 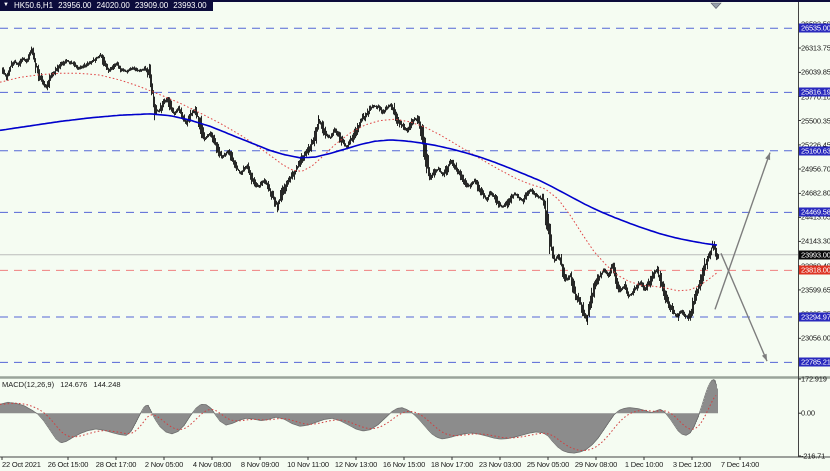 What do you see at coordinates (814, 317) in the screenshot?
I see `level-price-badge: 23294.97` at bounding box center [814, 317].